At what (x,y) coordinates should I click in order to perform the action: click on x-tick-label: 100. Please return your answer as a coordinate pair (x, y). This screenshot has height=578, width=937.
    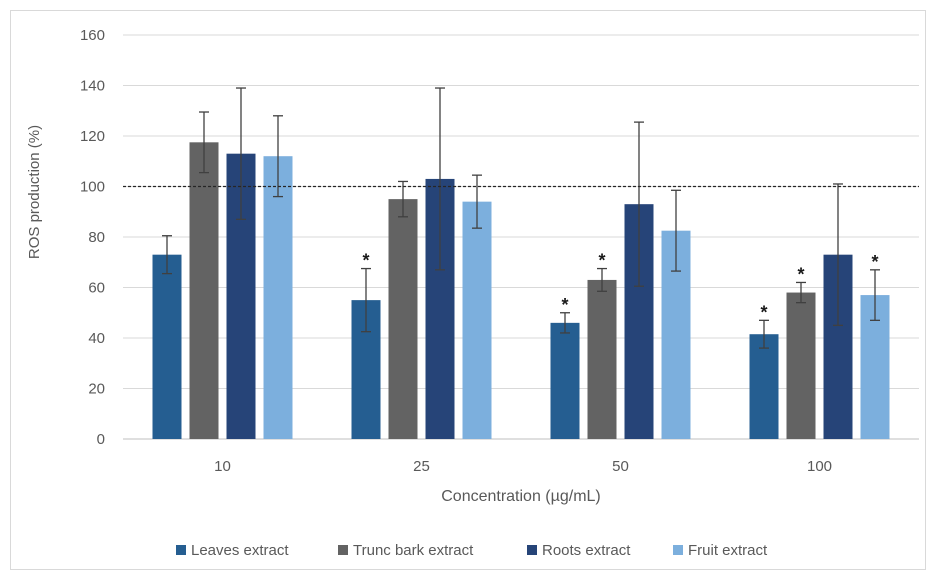
    Looking at the image, I should click on (819, 466).